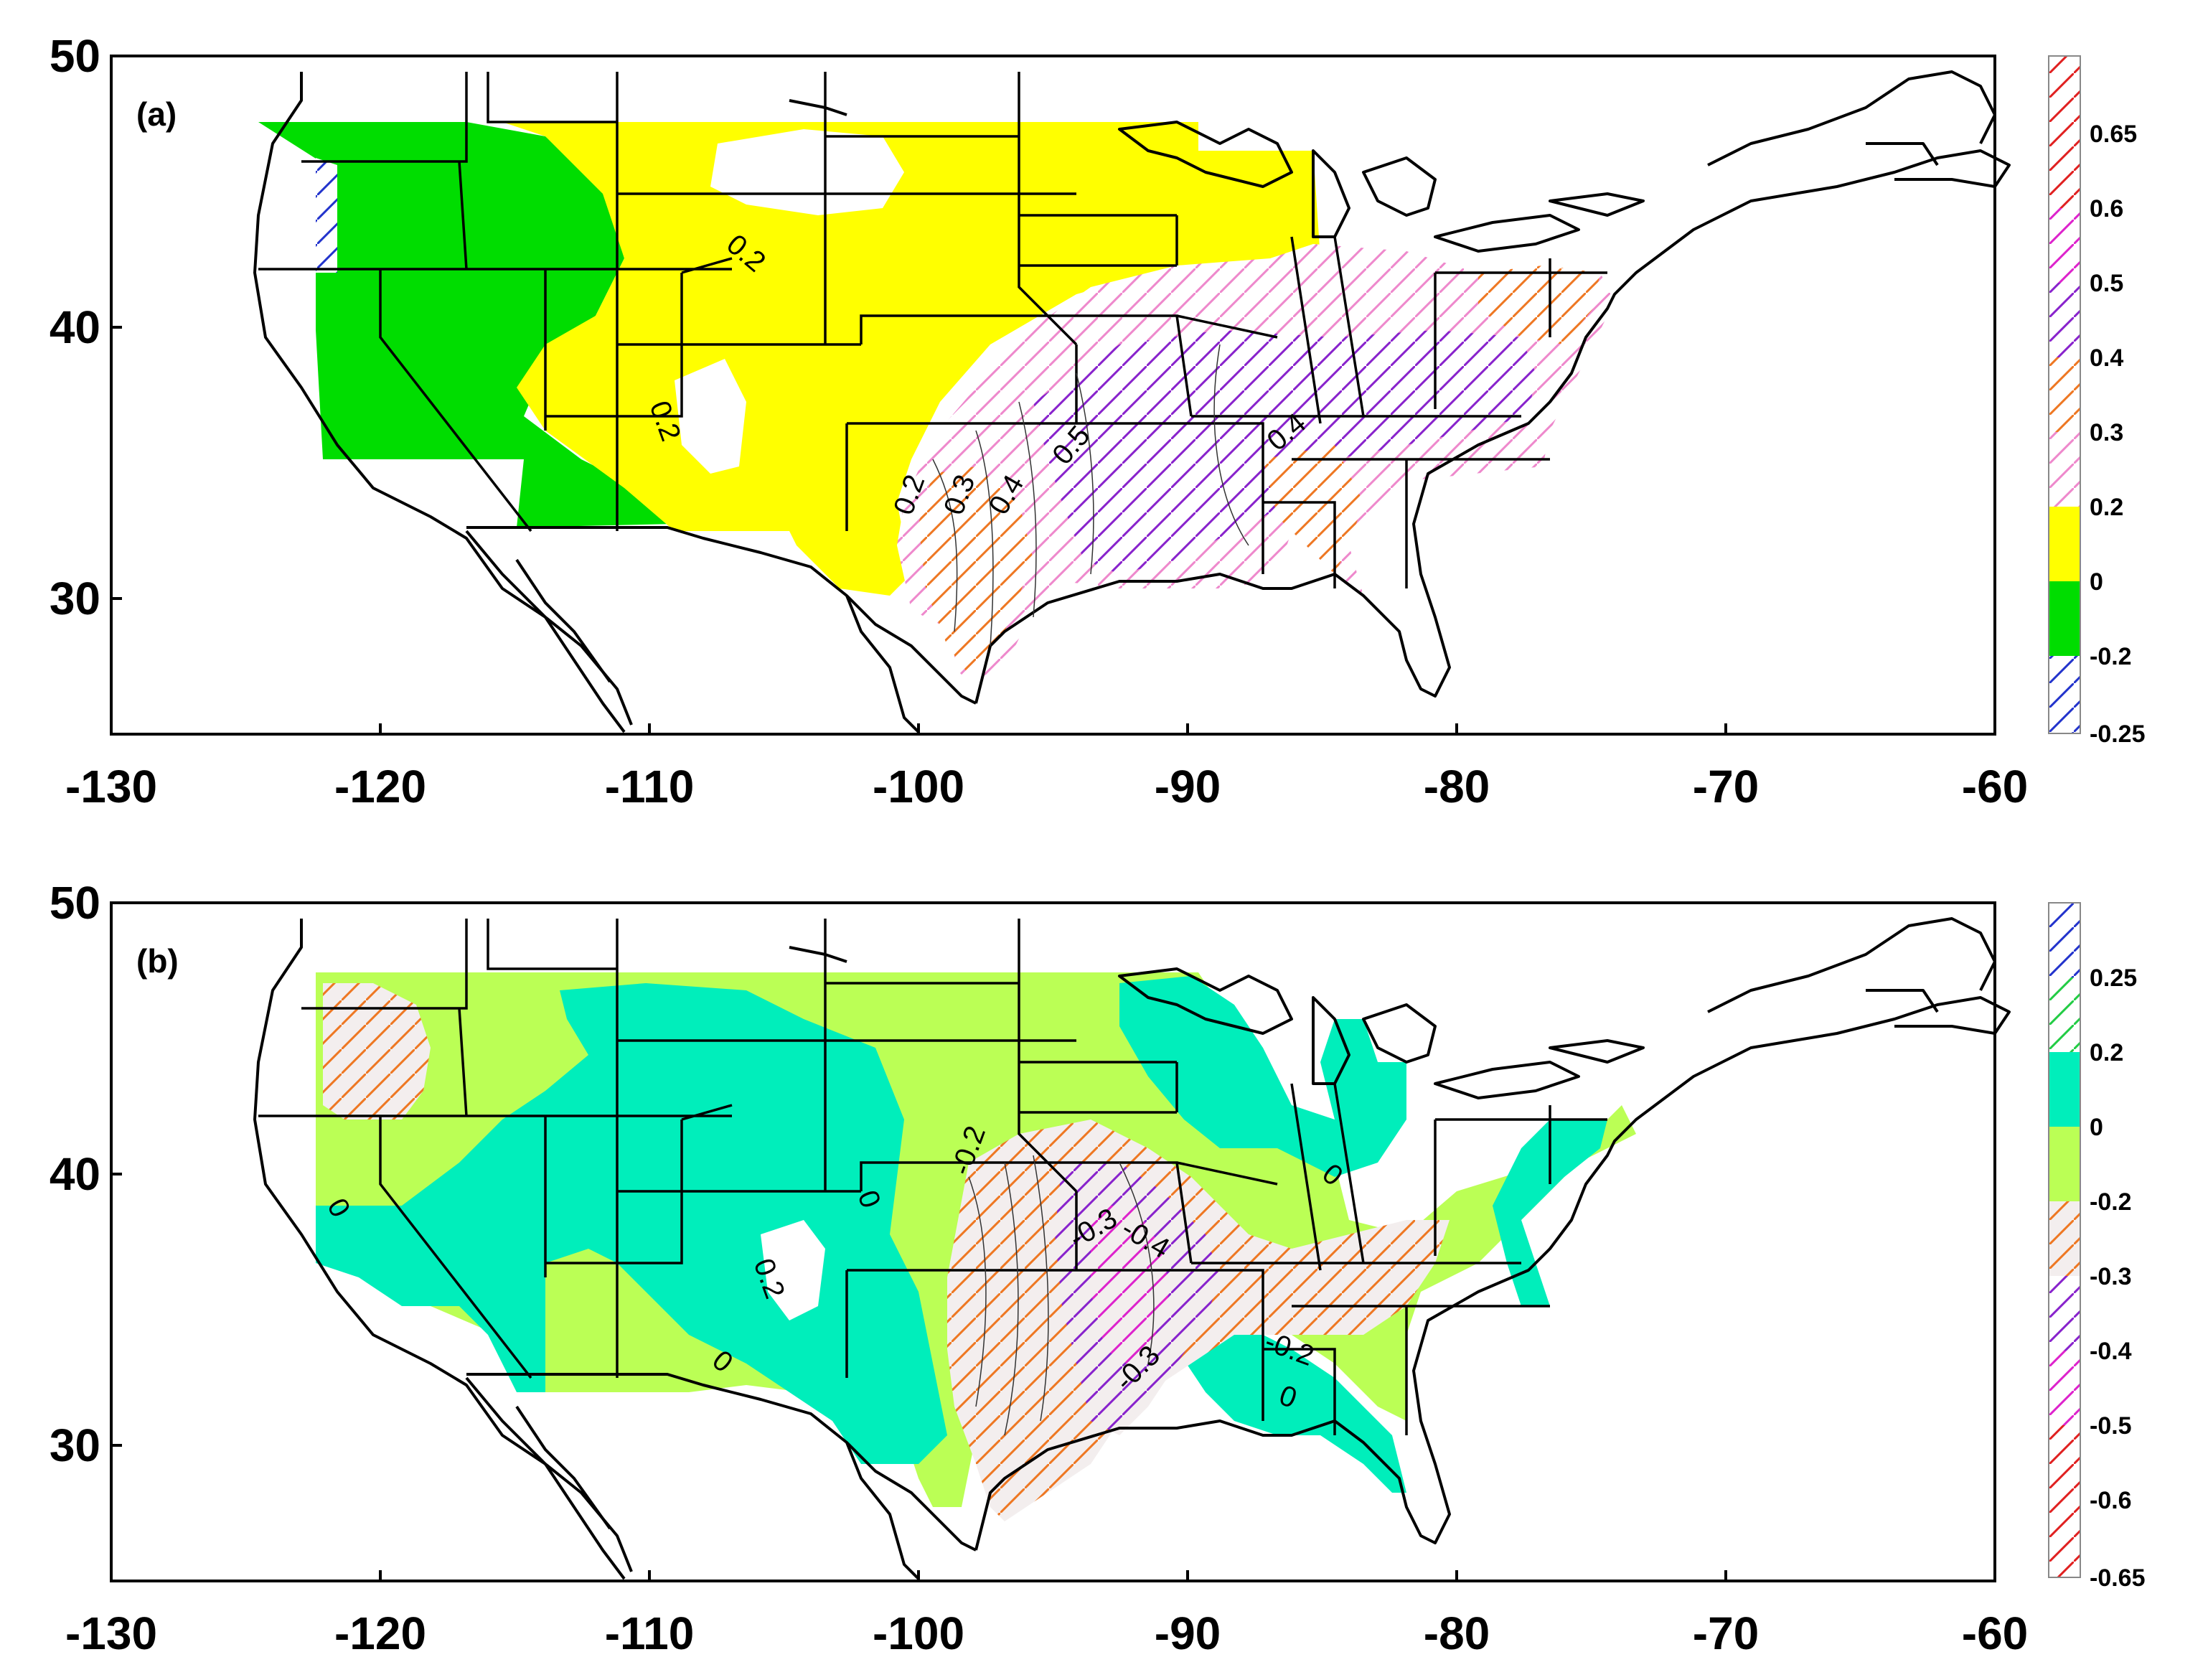  Describe the element at coordinates (2106, 283) in the screenshot. I see `legend-label: 0.5` at that location.